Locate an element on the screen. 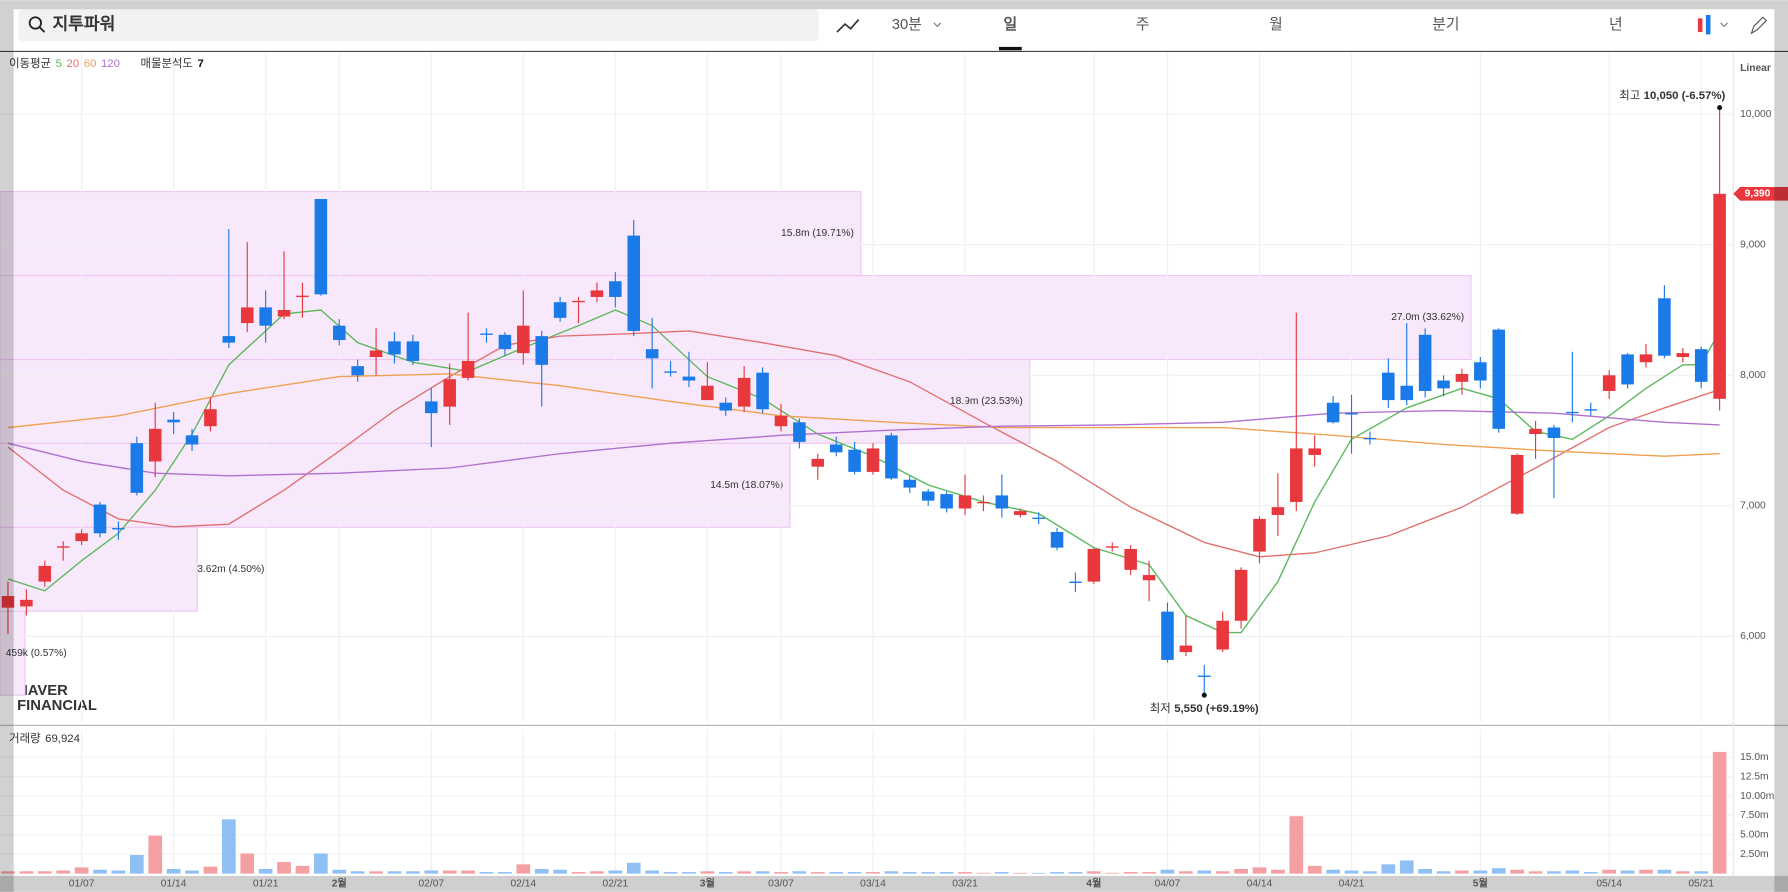 The height and width of the screenshot is (892, 1788). overlay is located at coordinates (7, 446).